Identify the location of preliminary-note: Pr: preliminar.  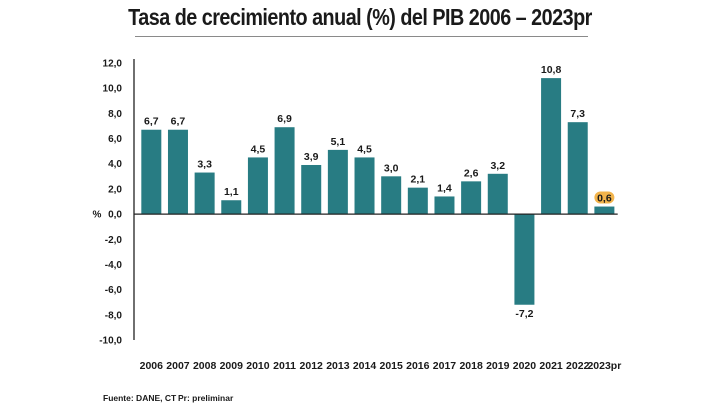
(206, 398).